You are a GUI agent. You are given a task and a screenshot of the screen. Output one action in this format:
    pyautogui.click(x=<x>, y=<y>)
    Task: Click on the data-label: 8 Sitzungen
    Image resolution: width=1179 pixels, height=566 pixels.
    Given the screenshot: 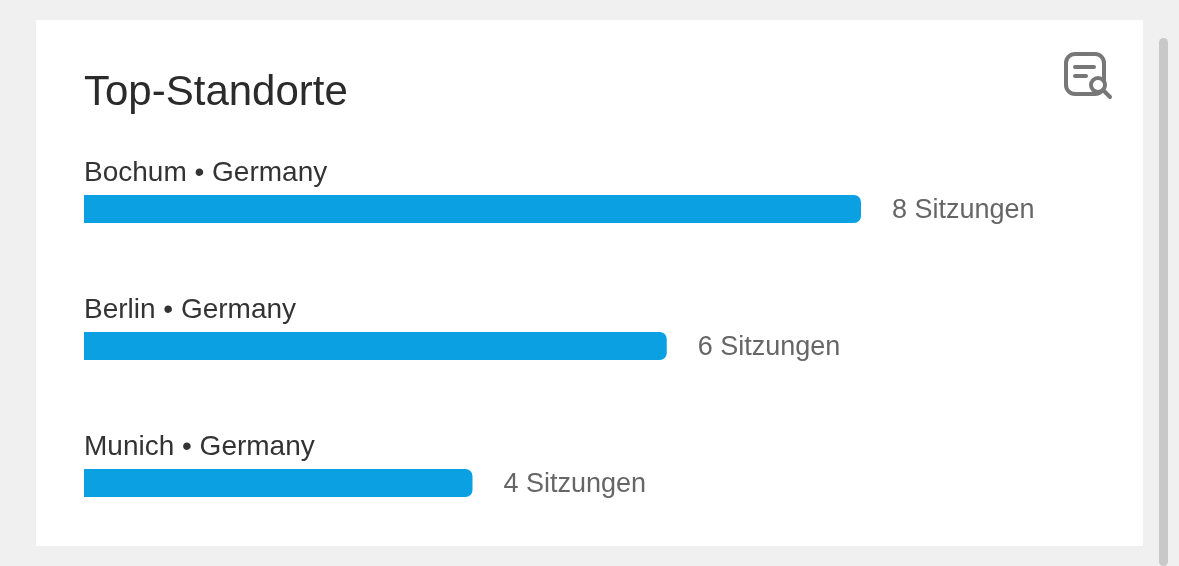 What is the action you would take?
    pyautogui.click(x=963, y=209)
    